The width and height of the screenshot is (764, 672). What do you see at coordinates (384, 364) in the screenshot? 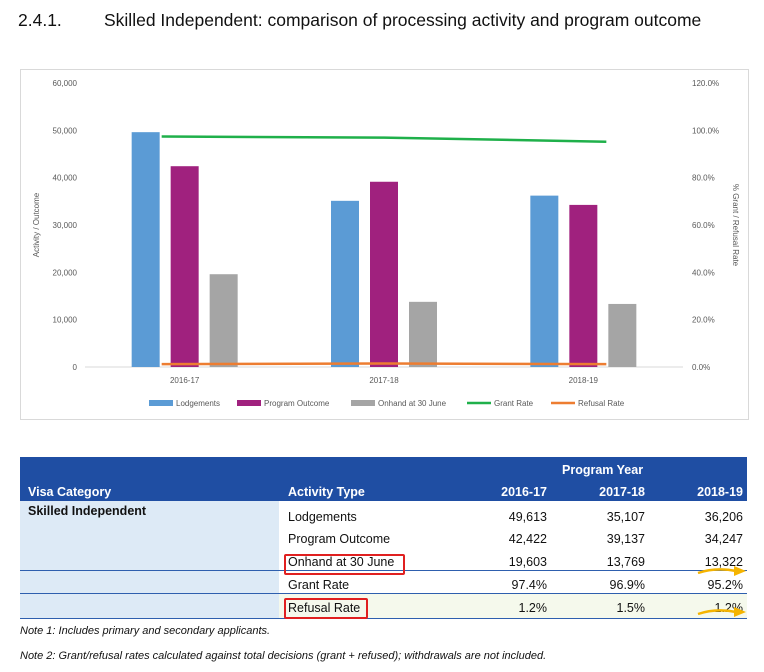
I see `line-refusal-rate` at bounding box center [384, 364].